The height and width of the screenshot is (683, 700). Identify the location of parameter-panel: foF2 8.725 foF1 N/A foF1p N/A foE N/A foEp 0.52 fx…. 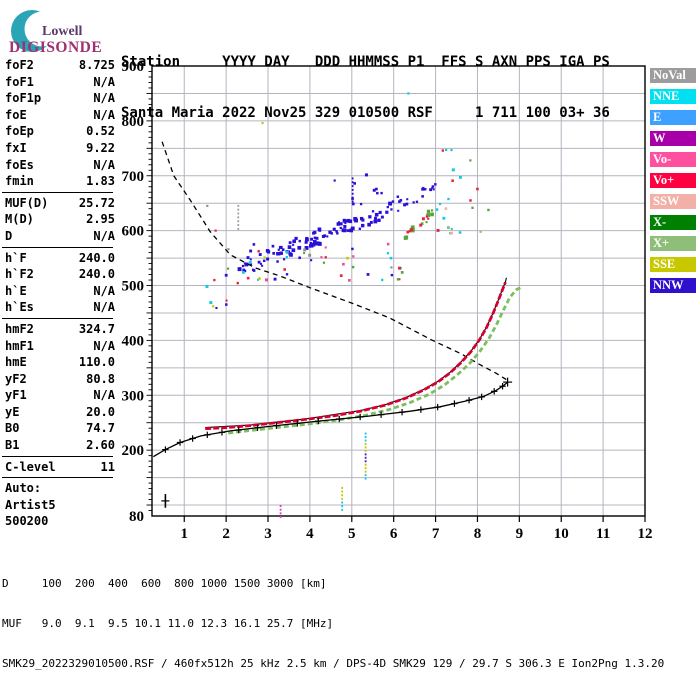
(58, 293).